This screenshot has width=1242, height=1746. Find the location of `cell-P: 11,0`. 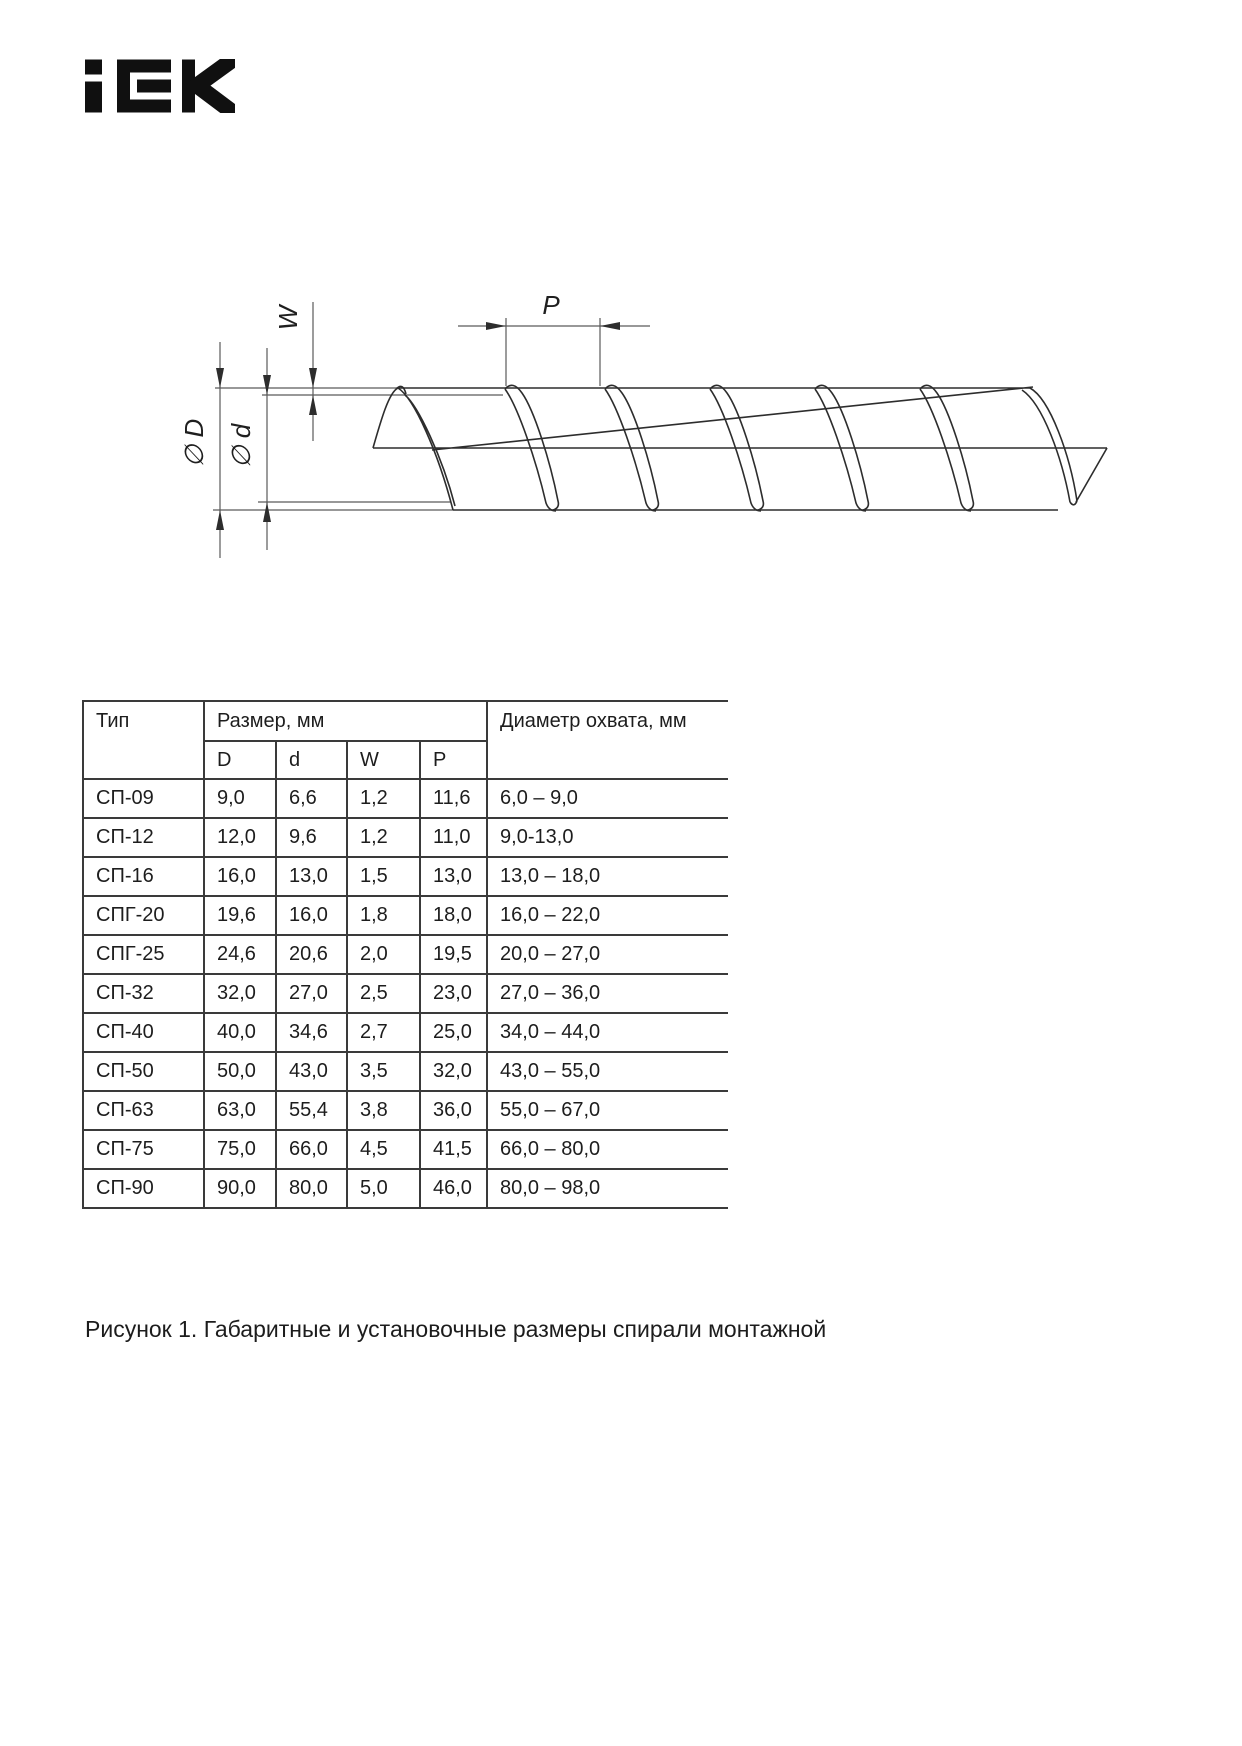

cell-P: 11,0 is located at coordinates (453, 837).